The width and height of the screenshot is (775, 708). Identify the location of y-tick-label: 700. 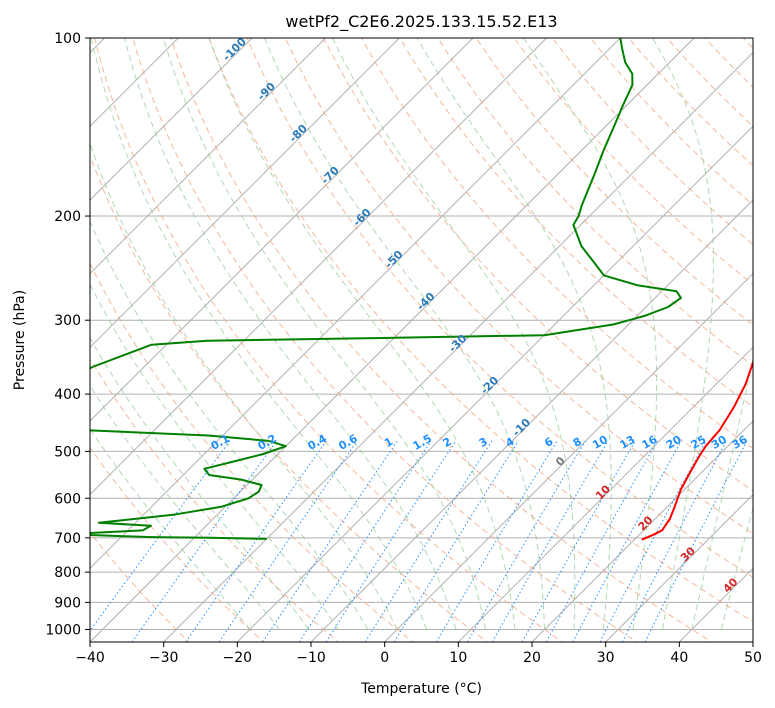
(67, 539).